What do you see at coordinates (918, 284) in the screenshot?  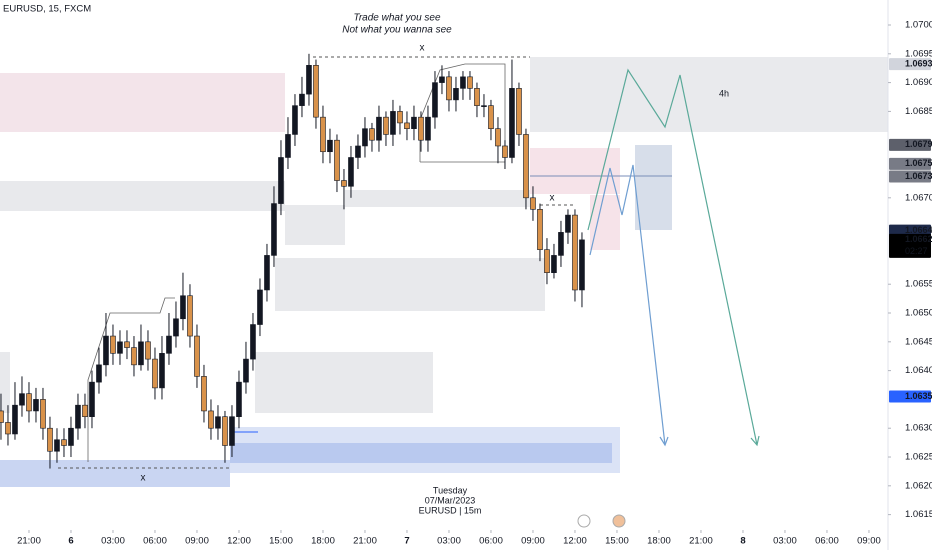 I see `y-tick-label: 1.06550` at bounding box center [918, 284].